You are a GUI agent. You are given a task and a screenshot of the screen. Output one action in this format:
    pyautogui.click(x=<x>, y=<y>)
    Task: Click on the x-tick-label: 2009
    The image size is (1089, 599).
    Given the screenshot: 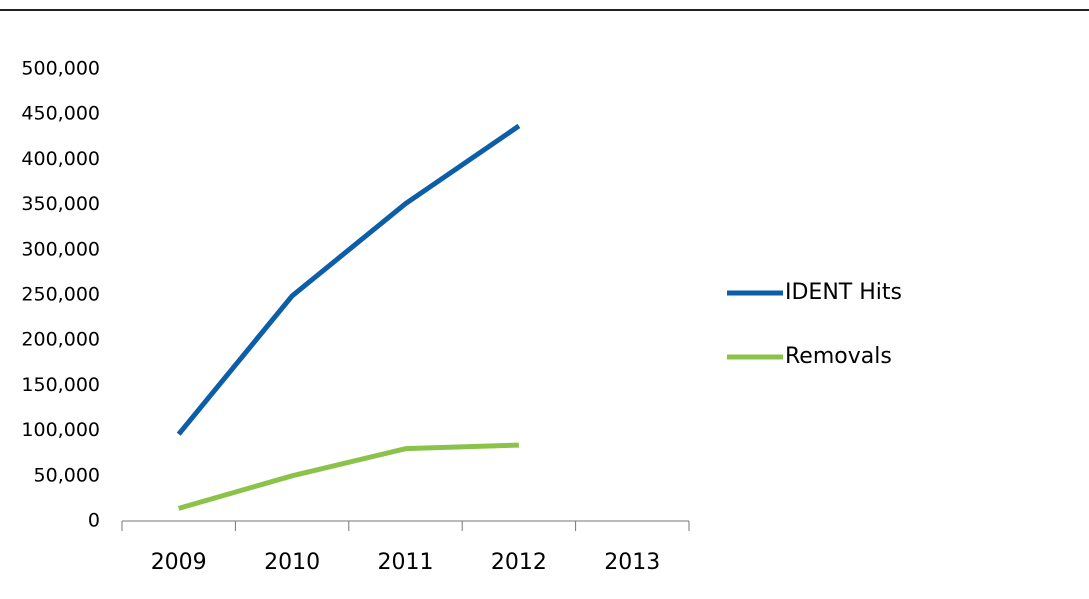 What is the action you would take?
    pyautogui.click(x=179, y=562)
    